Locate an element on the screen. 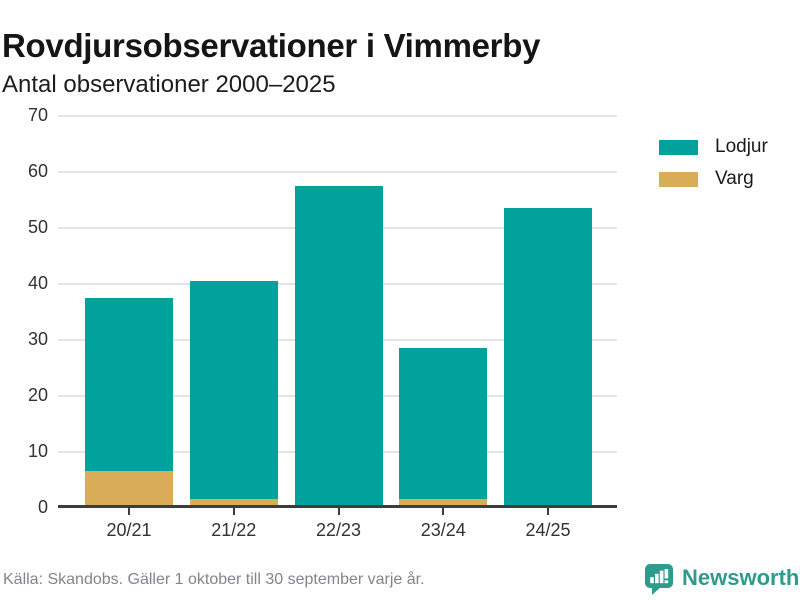 Image resolution: width=800 pixels, height=600 pixels. newsworthy-brand-link: Newsworthy is located at coordinates (722, 579).